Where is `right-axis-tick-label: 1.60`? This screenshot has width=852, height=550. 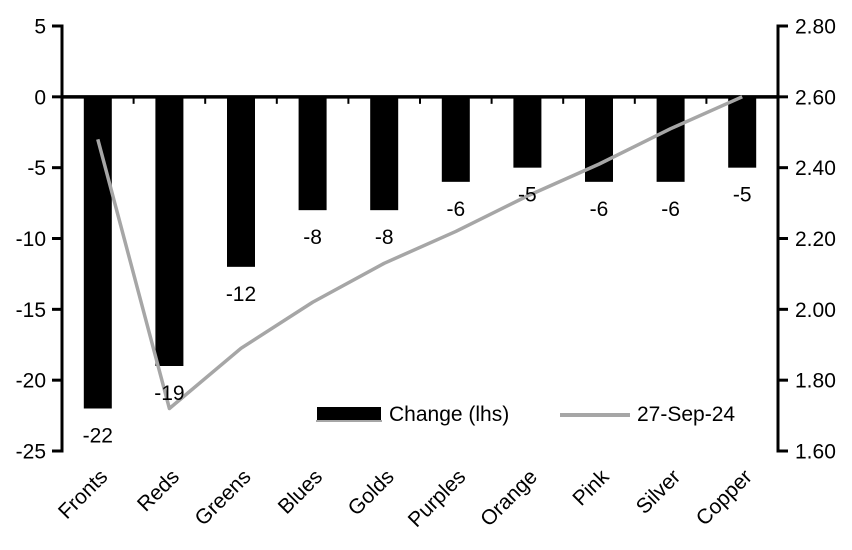 right-axis-tick-label: 1.60 is located at coordinates (815, 452).